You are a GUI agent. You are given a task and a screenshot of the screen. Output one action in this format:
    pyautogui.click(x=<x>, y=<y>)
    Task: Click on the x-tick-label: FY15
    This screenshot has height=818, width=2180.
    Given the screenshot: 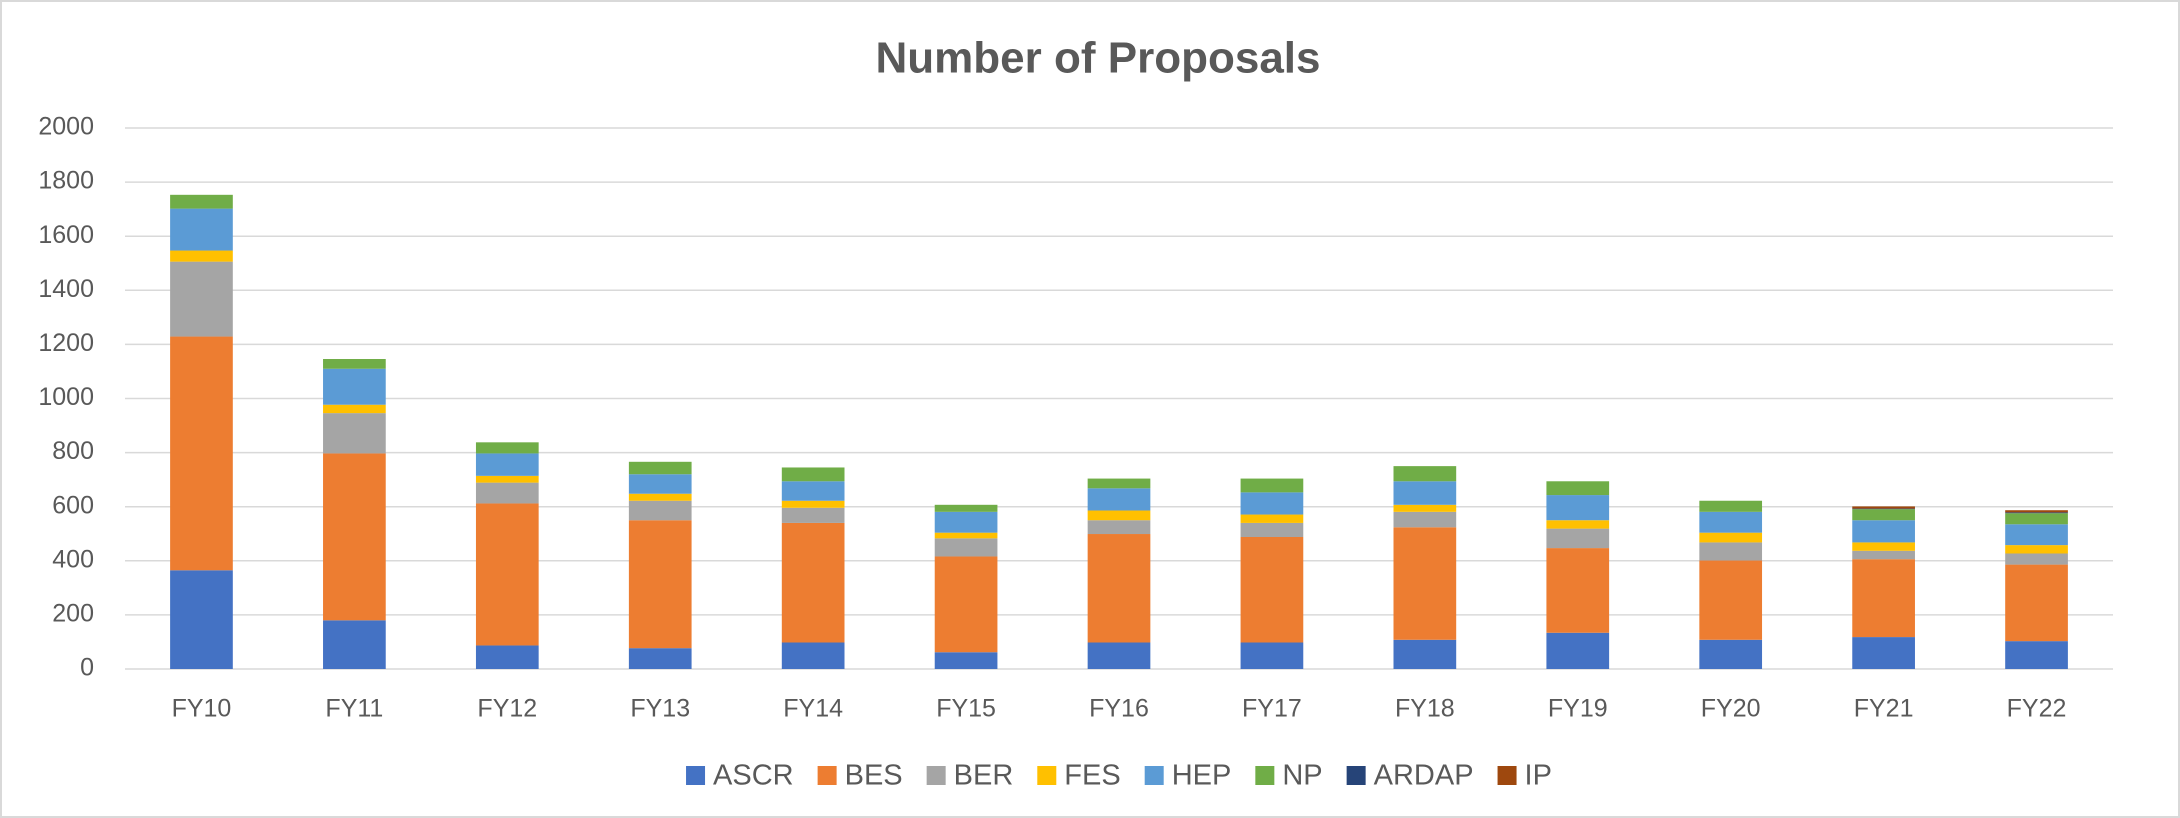 What is the action you would take?
    pyautogui.click(x=966, y=709)
    